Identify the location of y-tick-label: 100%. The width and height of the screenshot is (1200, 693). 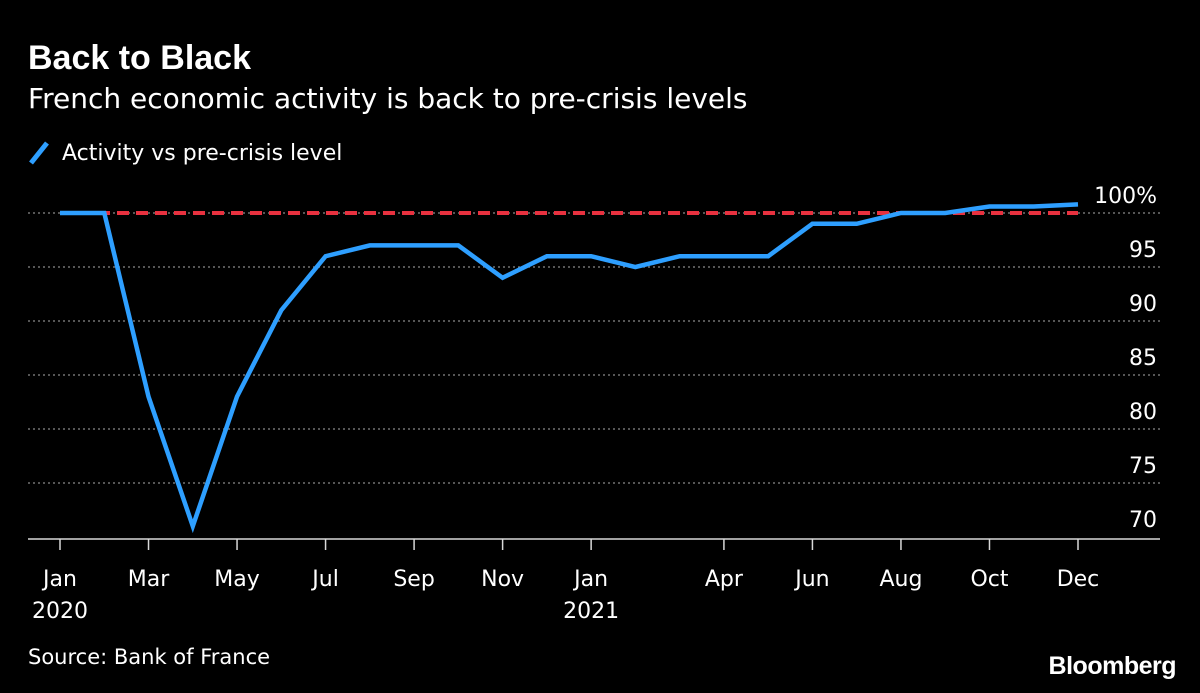
(1125, 196).